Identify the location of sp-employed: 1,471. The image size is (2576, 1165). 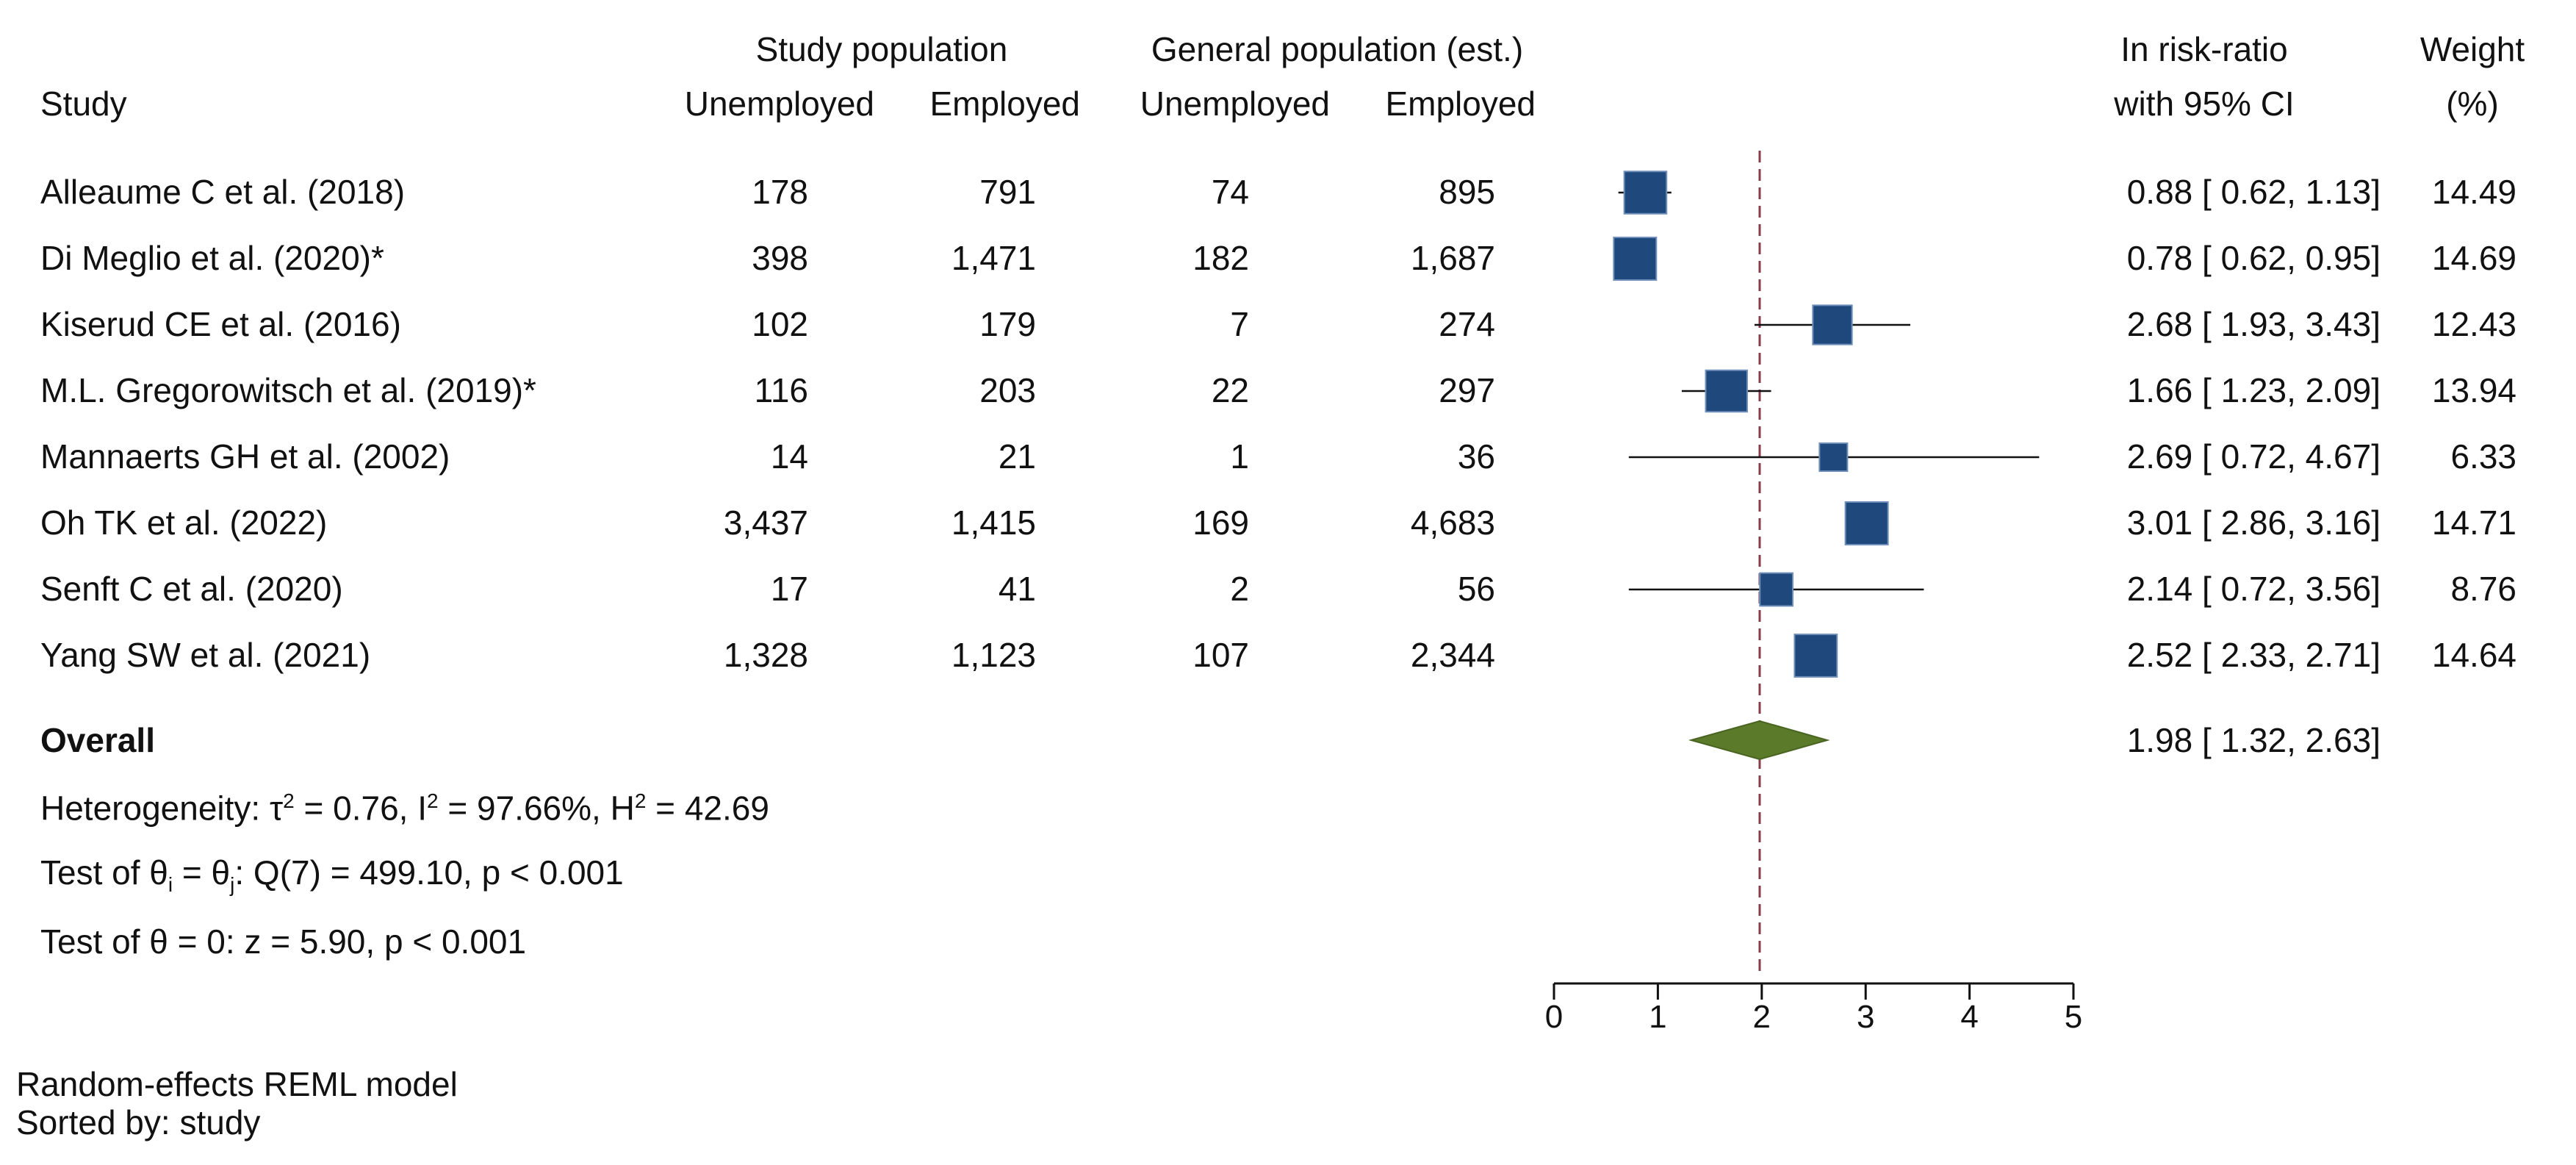
(993, 258).